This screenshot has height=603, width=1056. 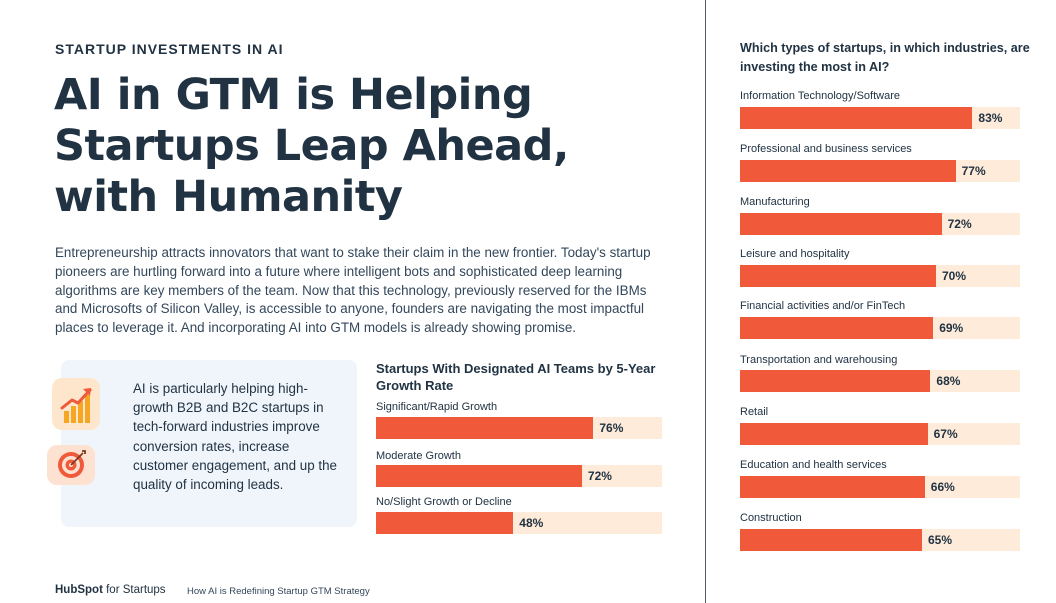 What do you see at coordinates (813, 465) in the screenshot?
I see `industry-chart-category-label: Education and health services` at bounding box center [813, 465].